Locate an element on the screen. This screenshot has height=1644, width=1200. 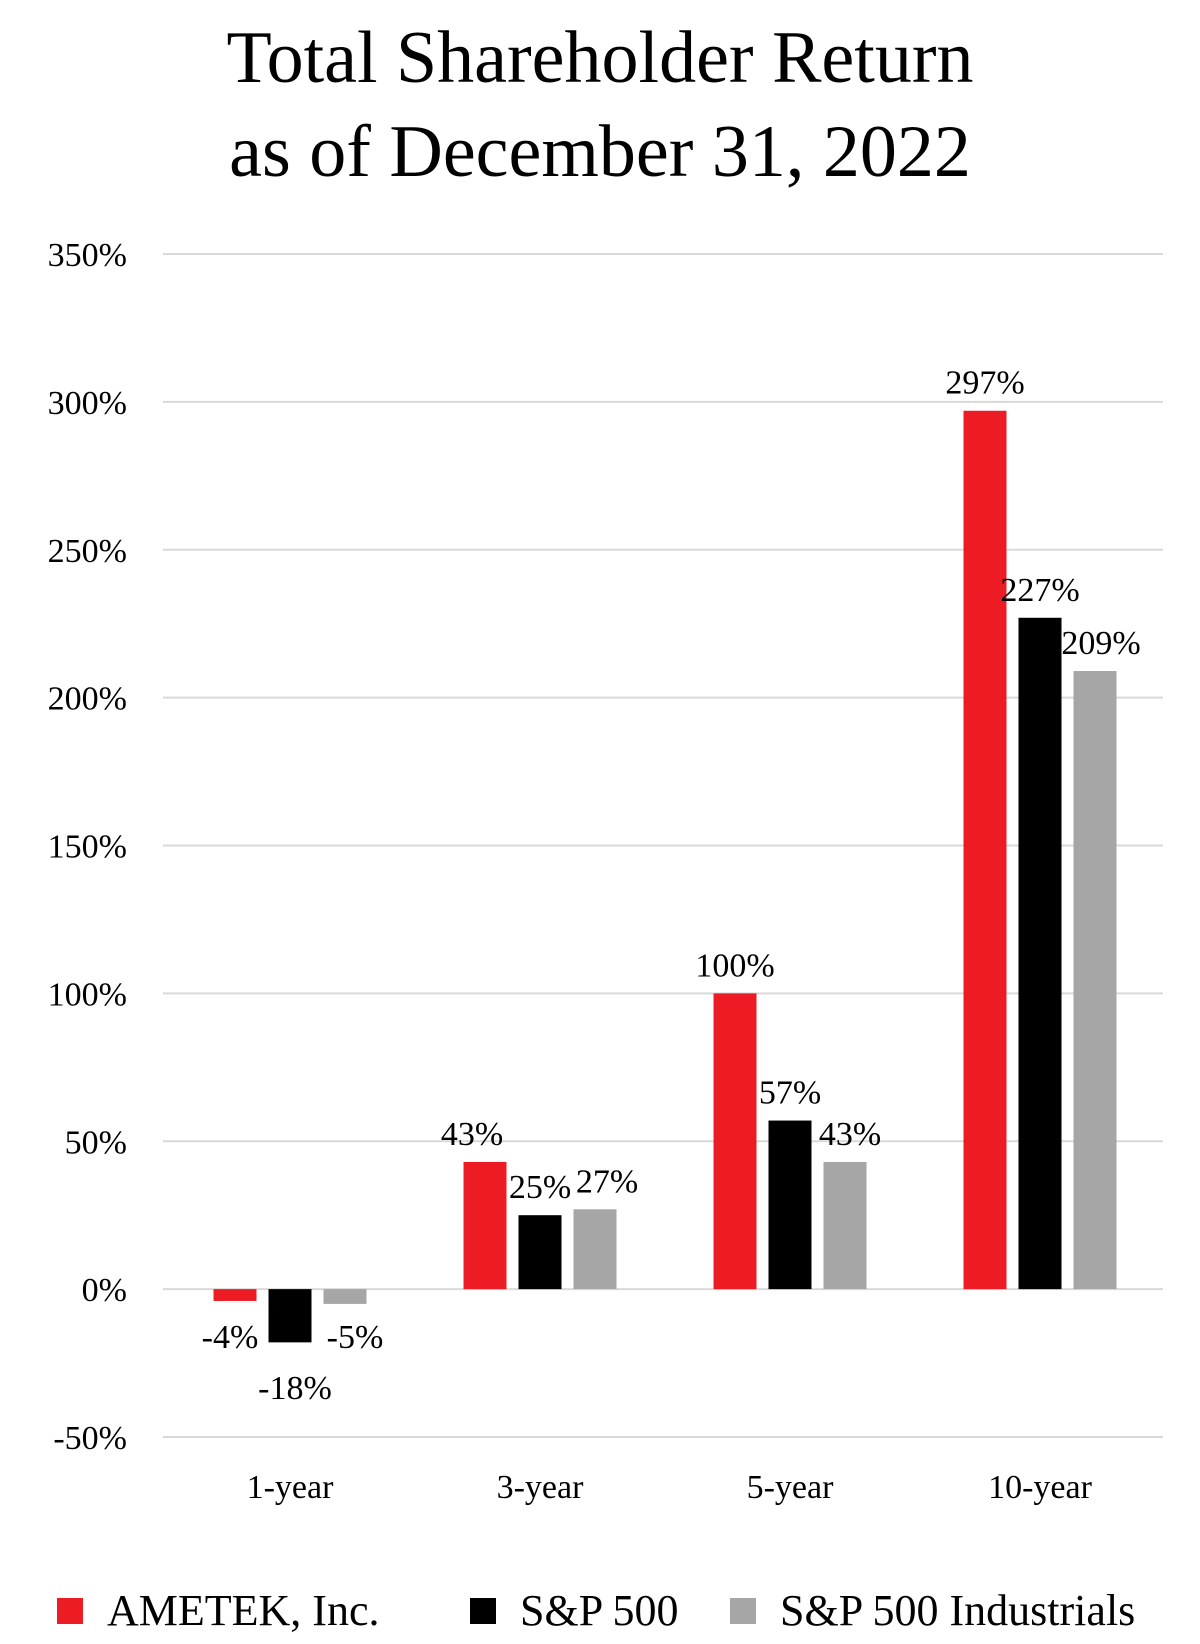
legend: AMETEK, Inc. S&P 500 S&P 500 Industrials is located at coordinates (596, 1610).